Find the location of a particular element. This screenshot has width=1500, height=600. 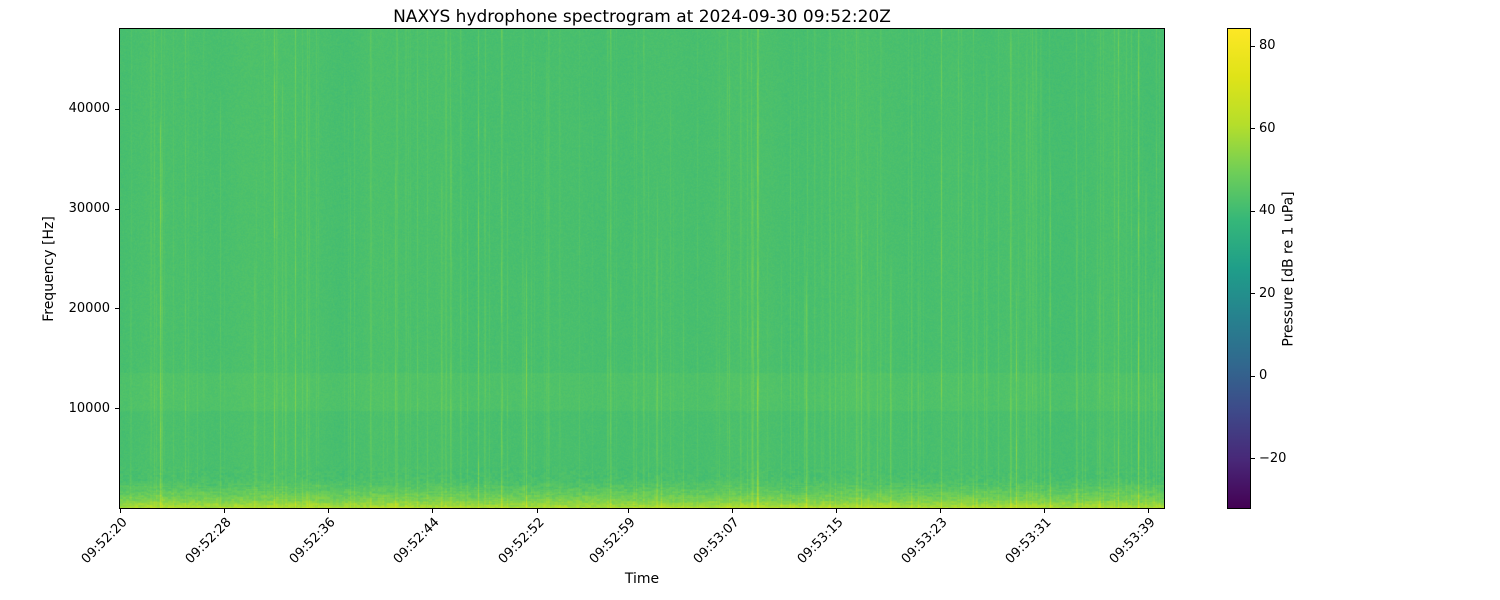

x-tick-label: 09:52:52 is located at coordinates (521, 541).